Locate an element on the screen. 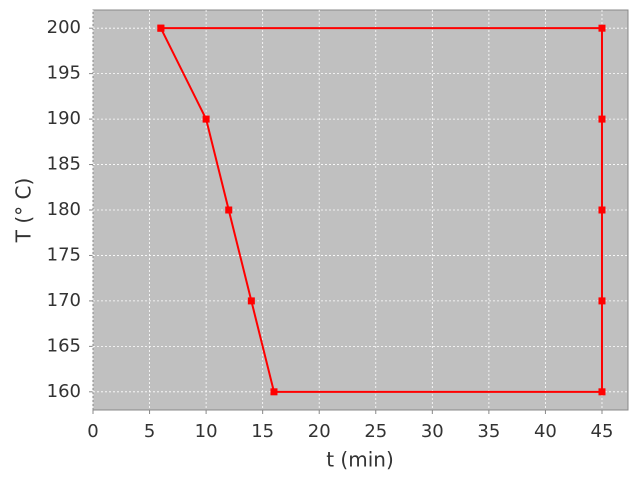 This screenshot has width=640, height=480. x-tick-label: 20 is located at coordinates (319, 431).